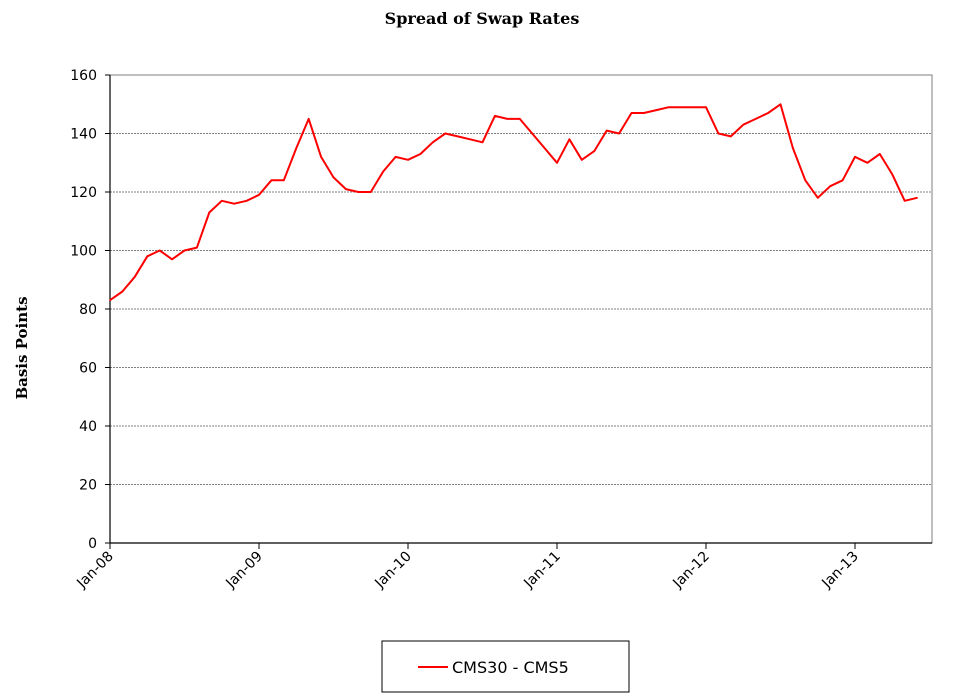  I want to click on y-axis-label: Basis Points, so click(22, 347).